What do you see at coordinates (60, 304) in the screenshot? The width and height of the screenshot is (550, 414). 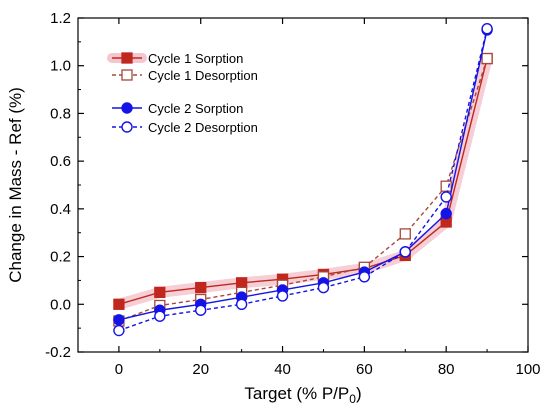 I see `y-tick-label: 0.0` at bounding box center [60, 304].